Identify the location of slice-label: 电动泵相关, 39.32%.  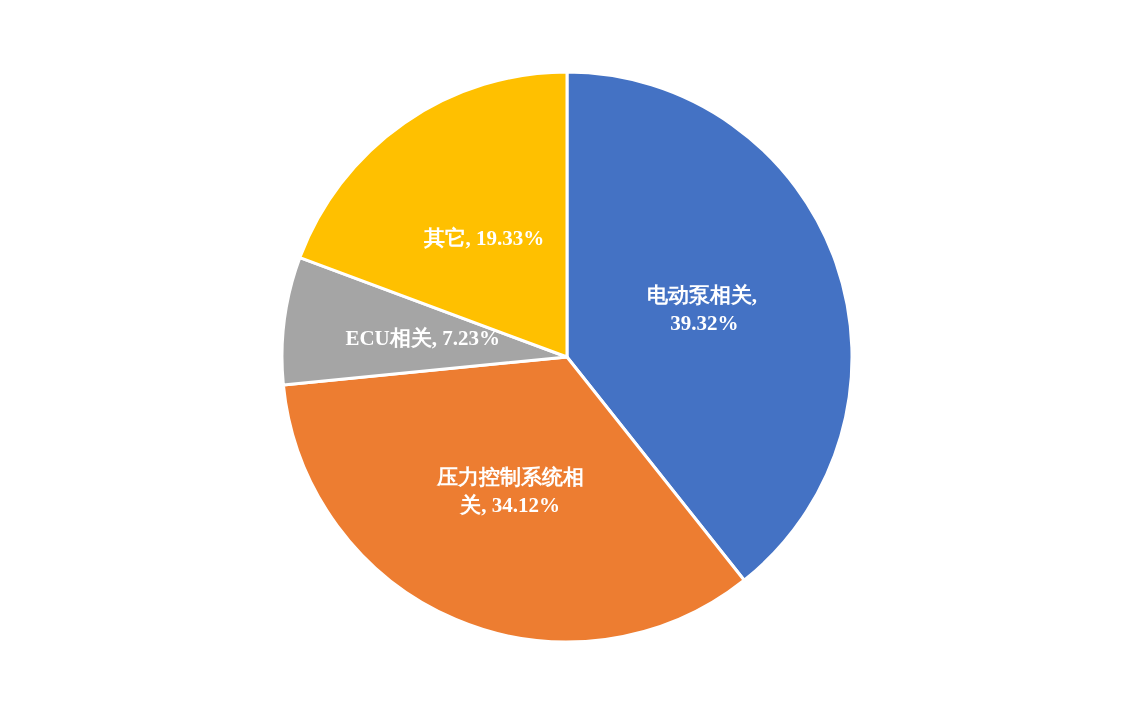
(704, 309).